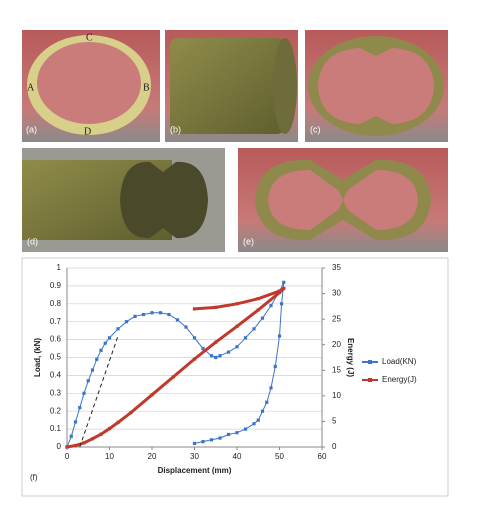 This screenshot has width=481, height=513. I want to click on y-axis-title: Load, (kN), so click(37, 357).